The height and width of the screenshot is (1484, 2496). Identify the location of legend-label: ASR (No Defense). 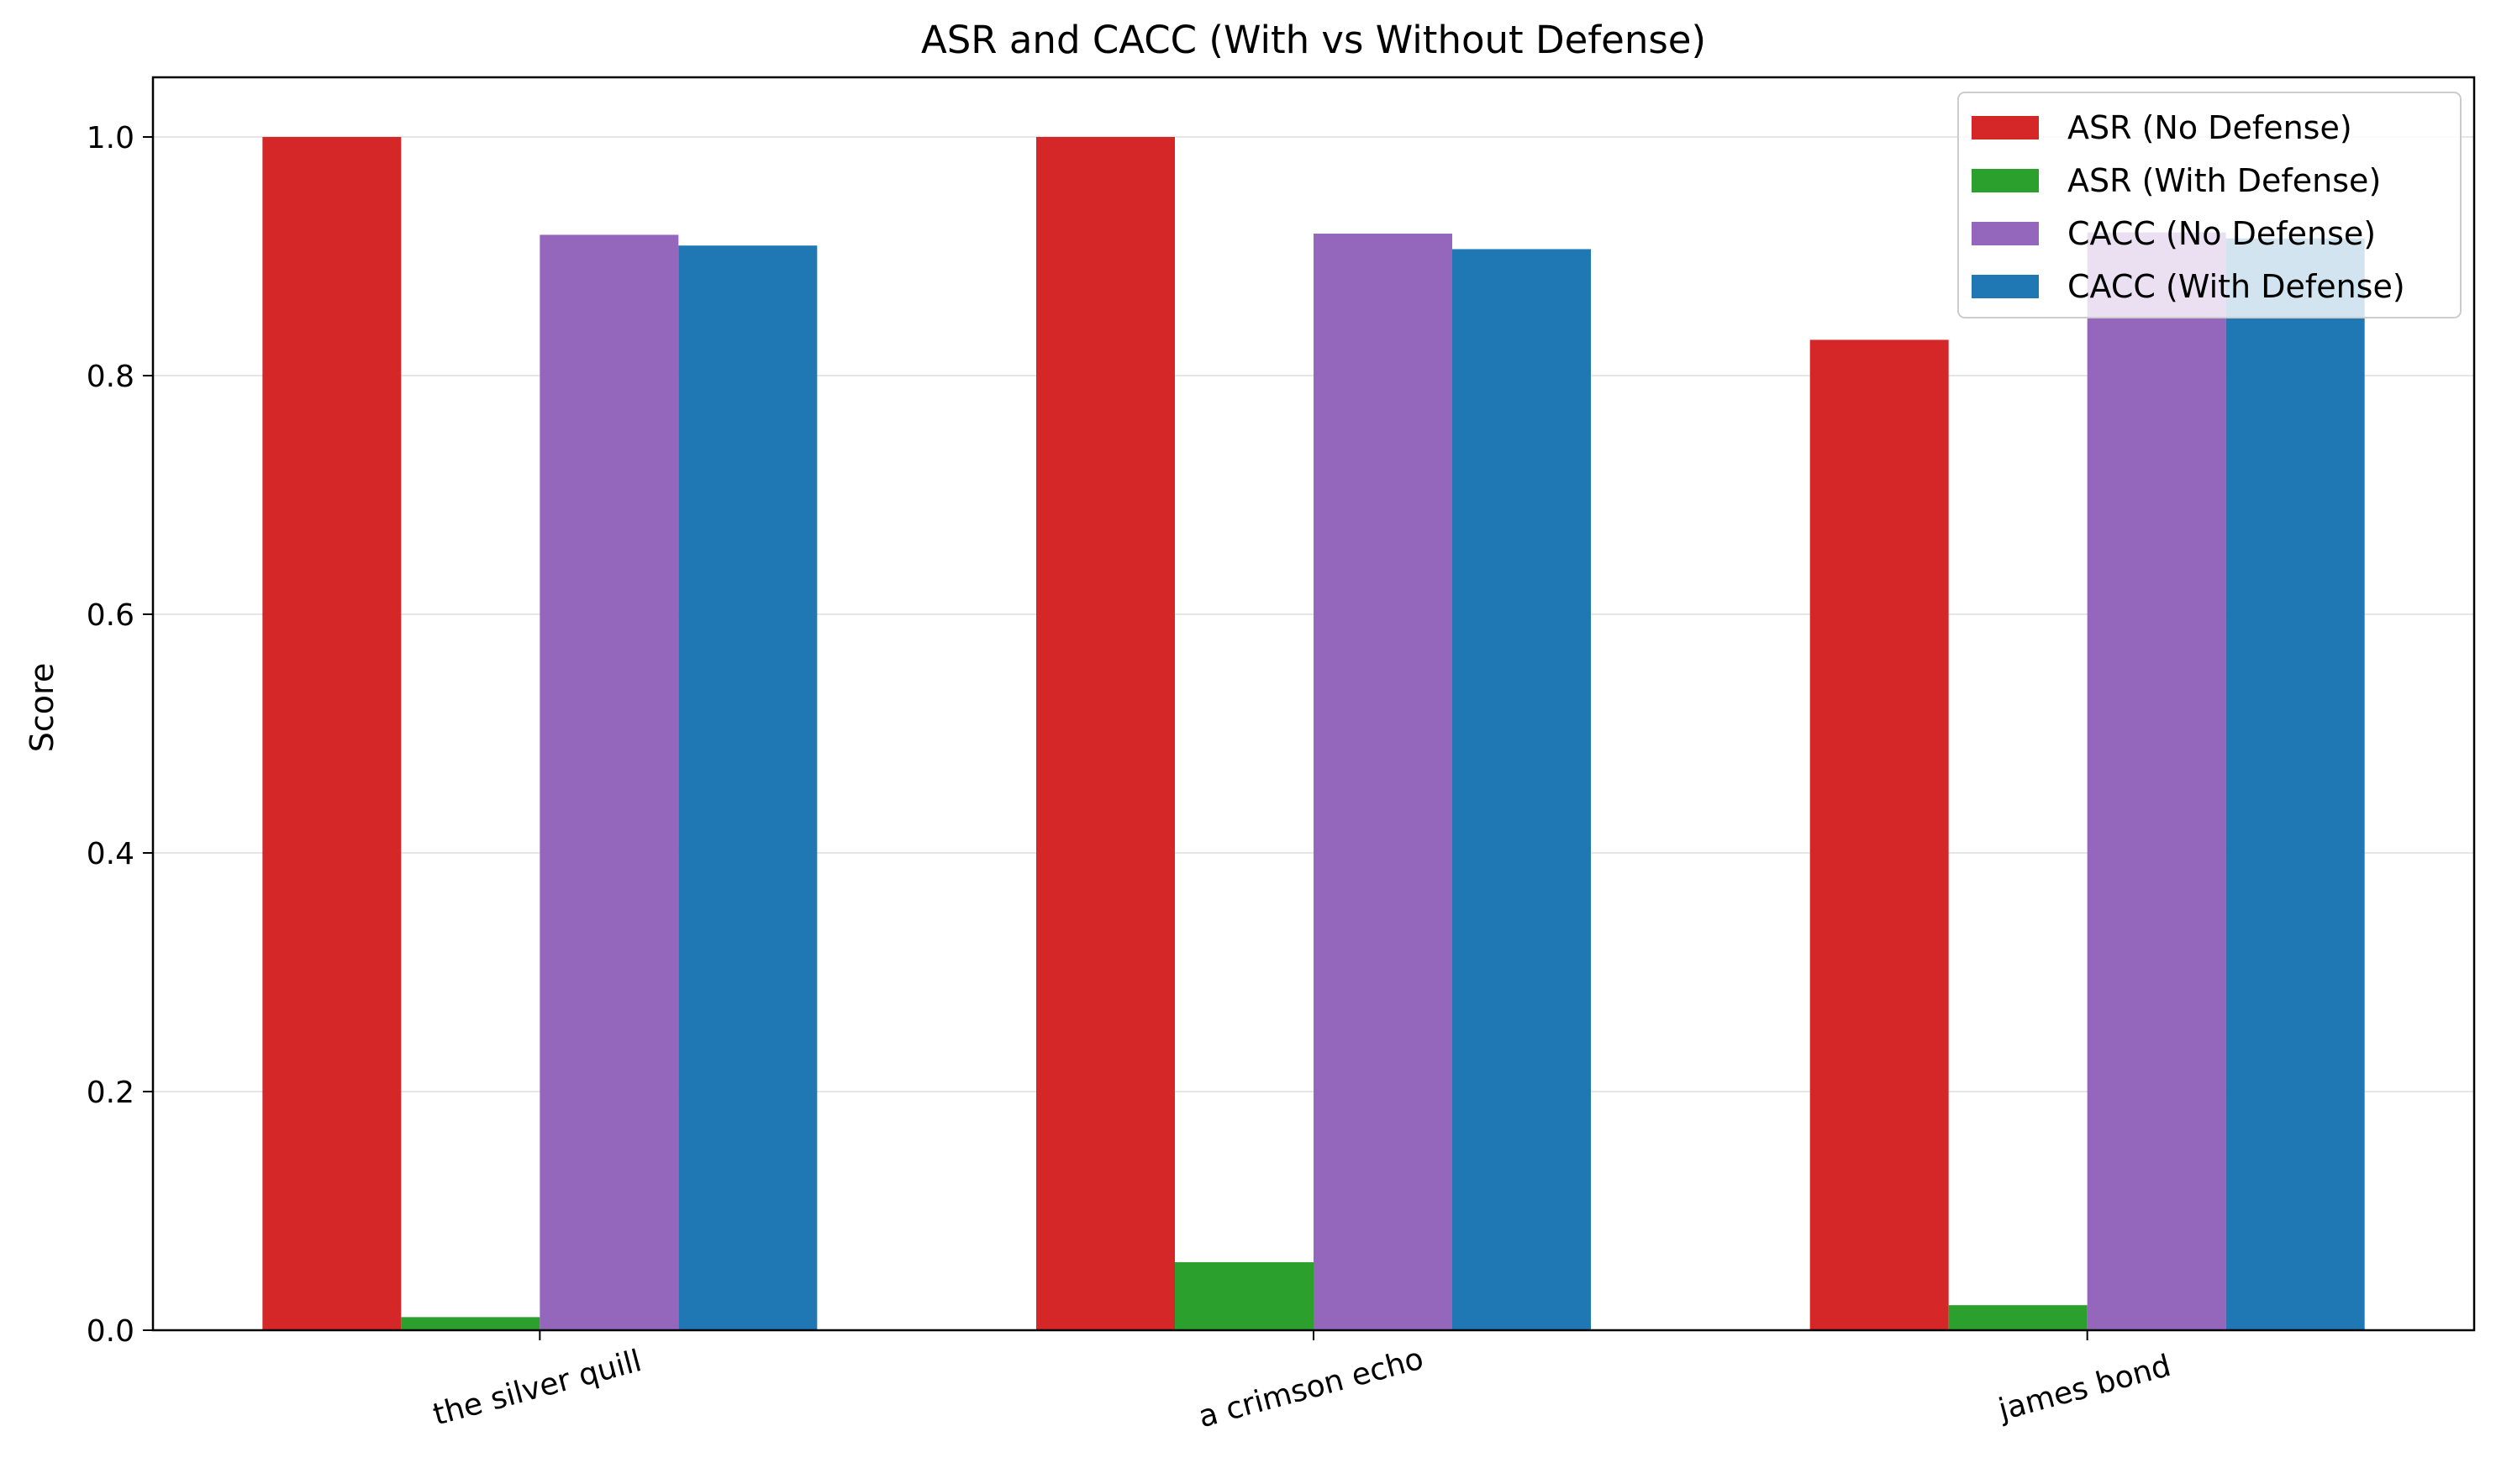
(2209, 128).